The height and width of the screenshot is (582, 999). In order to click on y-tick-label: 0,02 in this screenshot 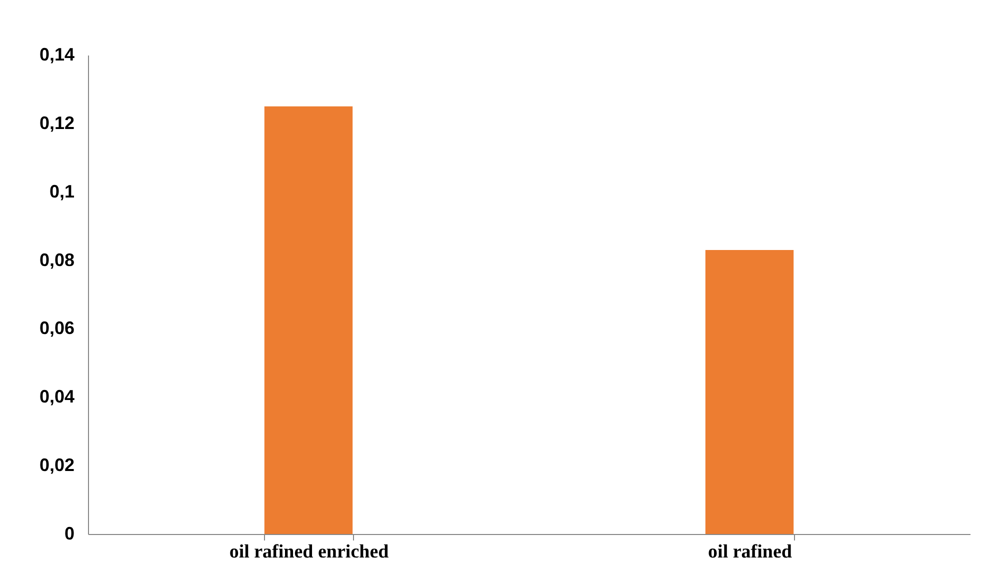, I will do `click(56, 465)`.